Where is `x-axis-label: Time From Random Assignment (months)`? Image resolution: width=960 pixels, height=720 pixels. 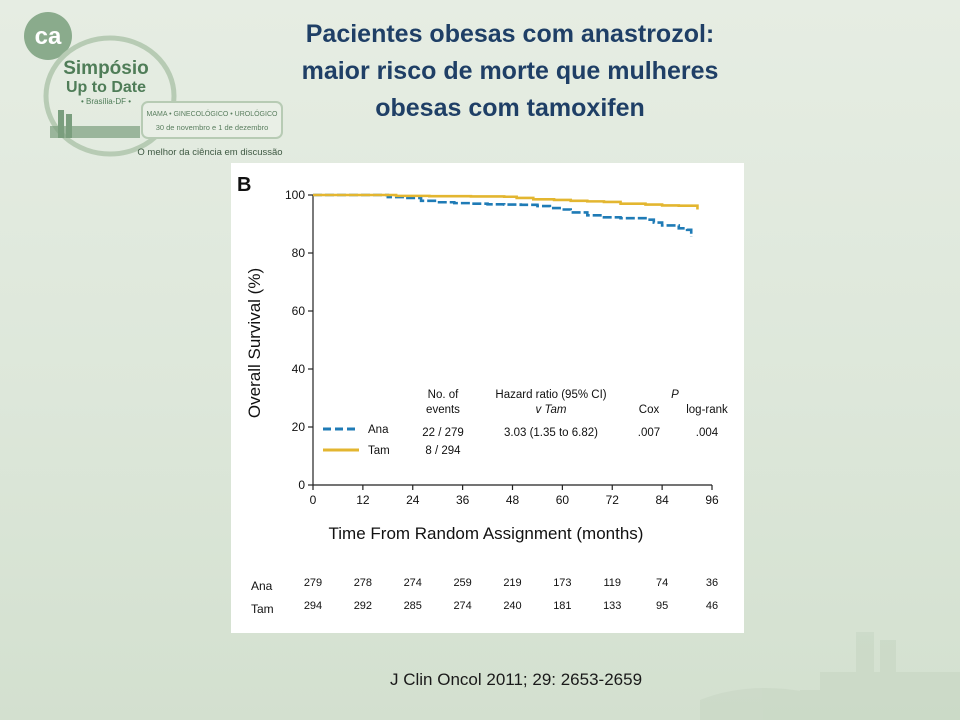
x-axis-label: Time From Random Assignment (months) is located at coordinates (486, 533).